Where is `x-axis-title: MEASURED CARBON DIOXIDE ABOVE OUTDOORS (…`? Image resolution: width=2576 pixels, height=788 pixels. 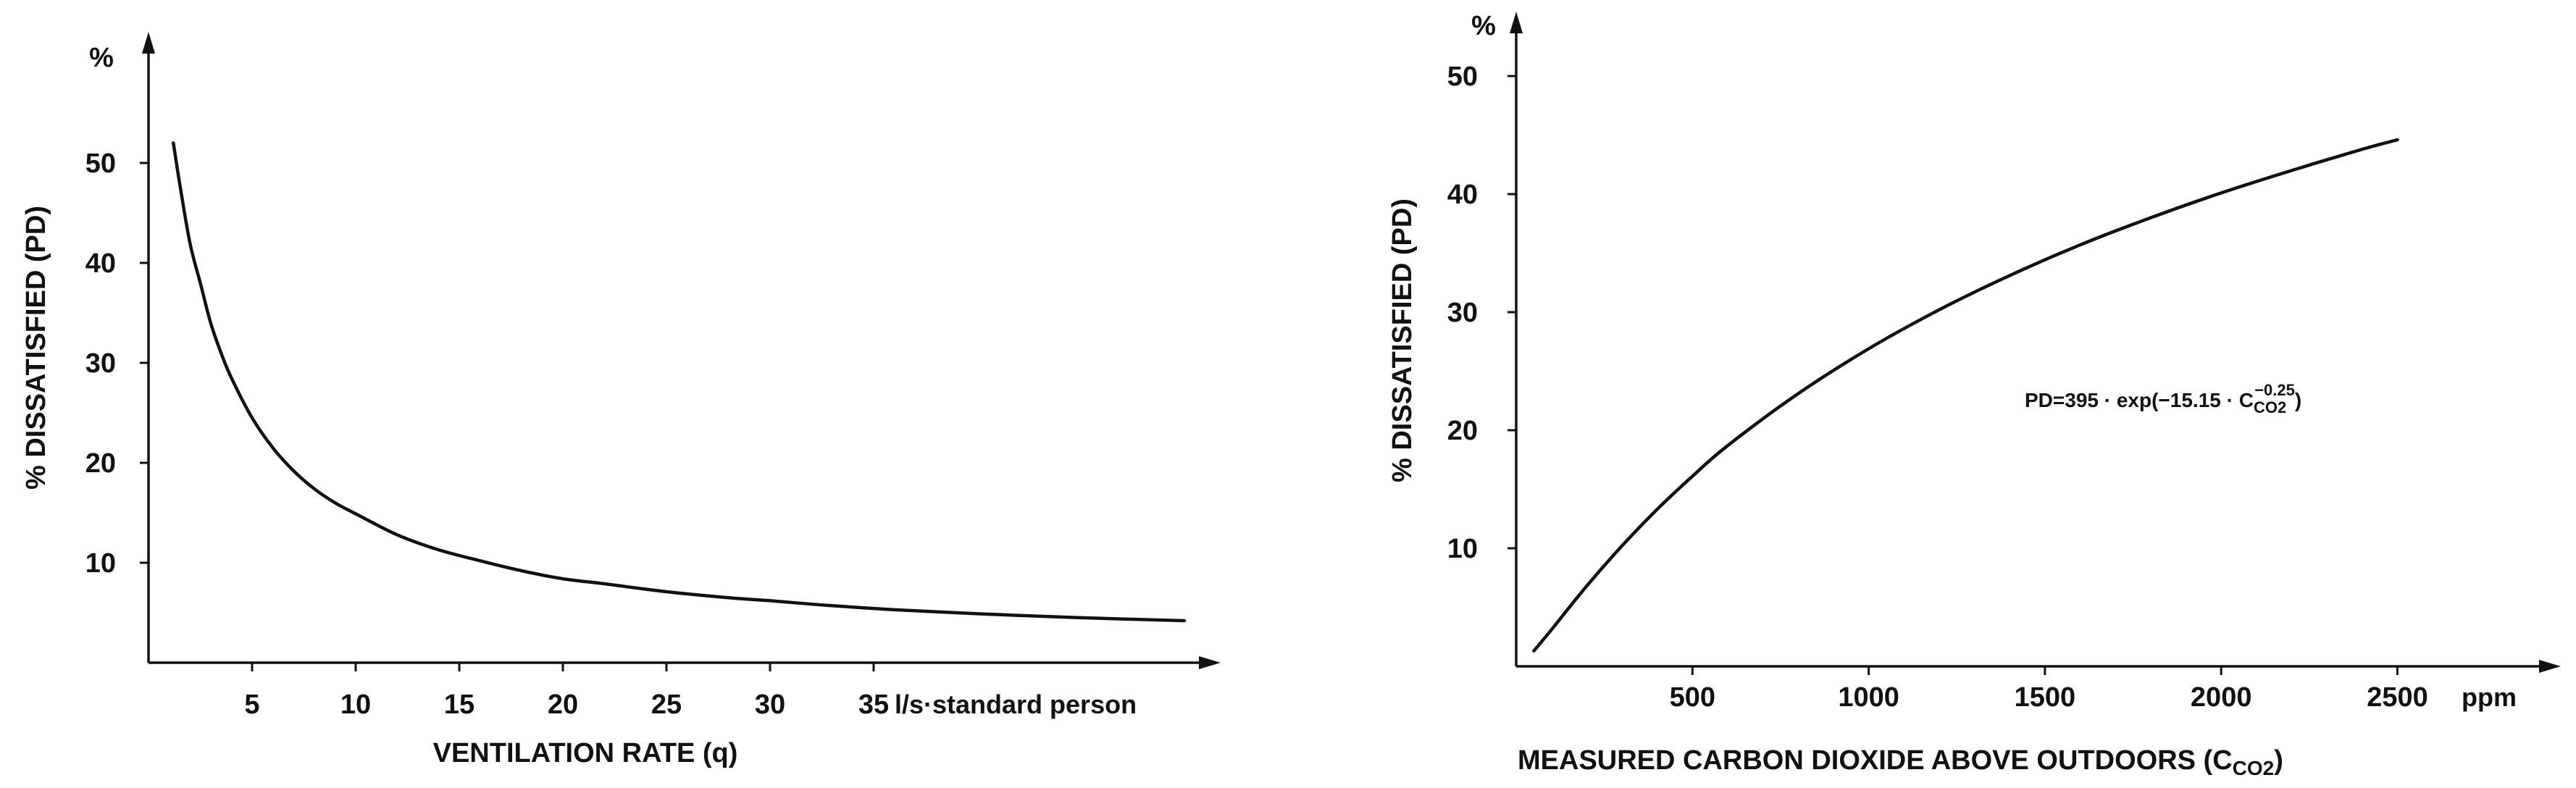
x-axis-title: MEASURED CARBON DIOXIDE ABOVE OUTDOORS (… is located at coordinates (1900, 762).